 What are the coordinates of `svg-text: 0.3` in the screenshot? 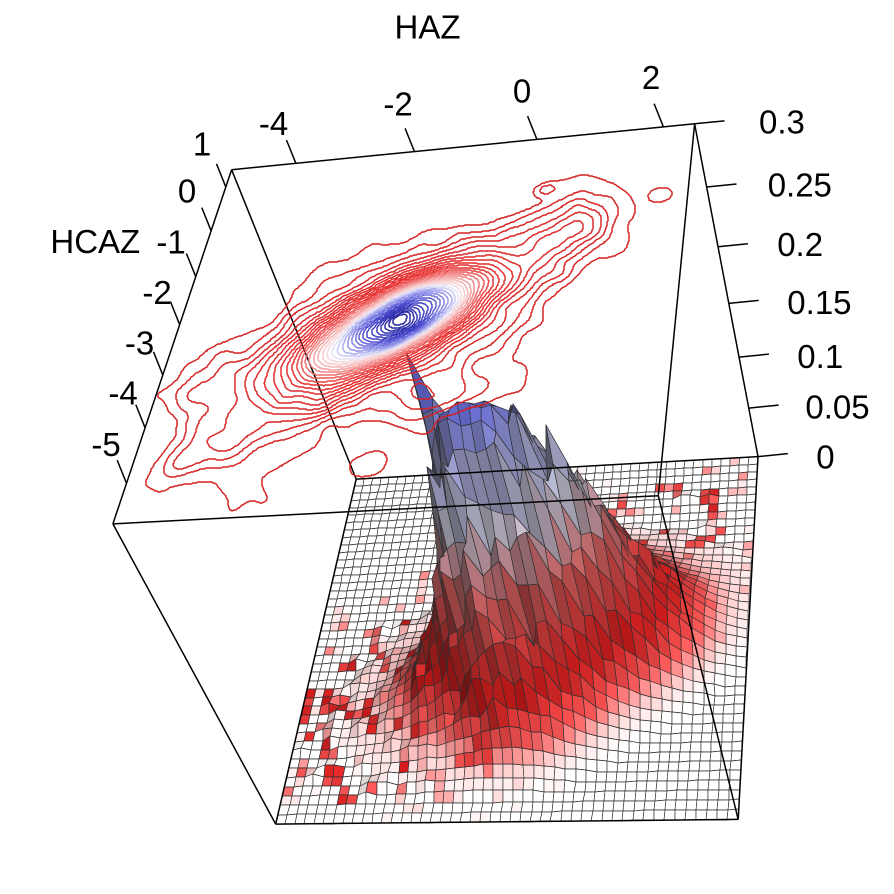 It's located at (782, 122).